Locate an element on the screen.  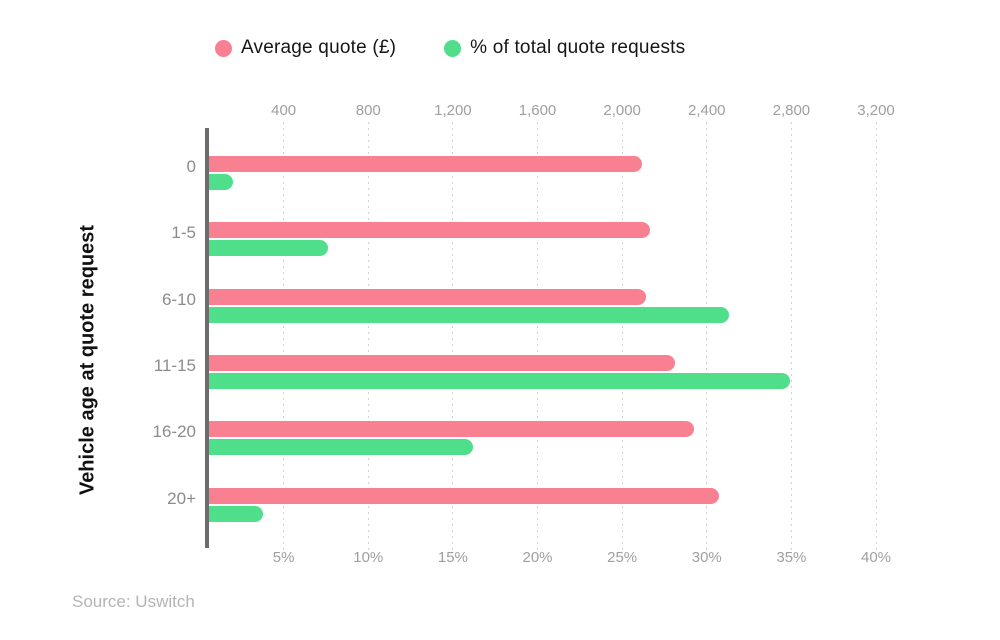
top-axis-tick-label: 400 is located at coordinates (284, 110).